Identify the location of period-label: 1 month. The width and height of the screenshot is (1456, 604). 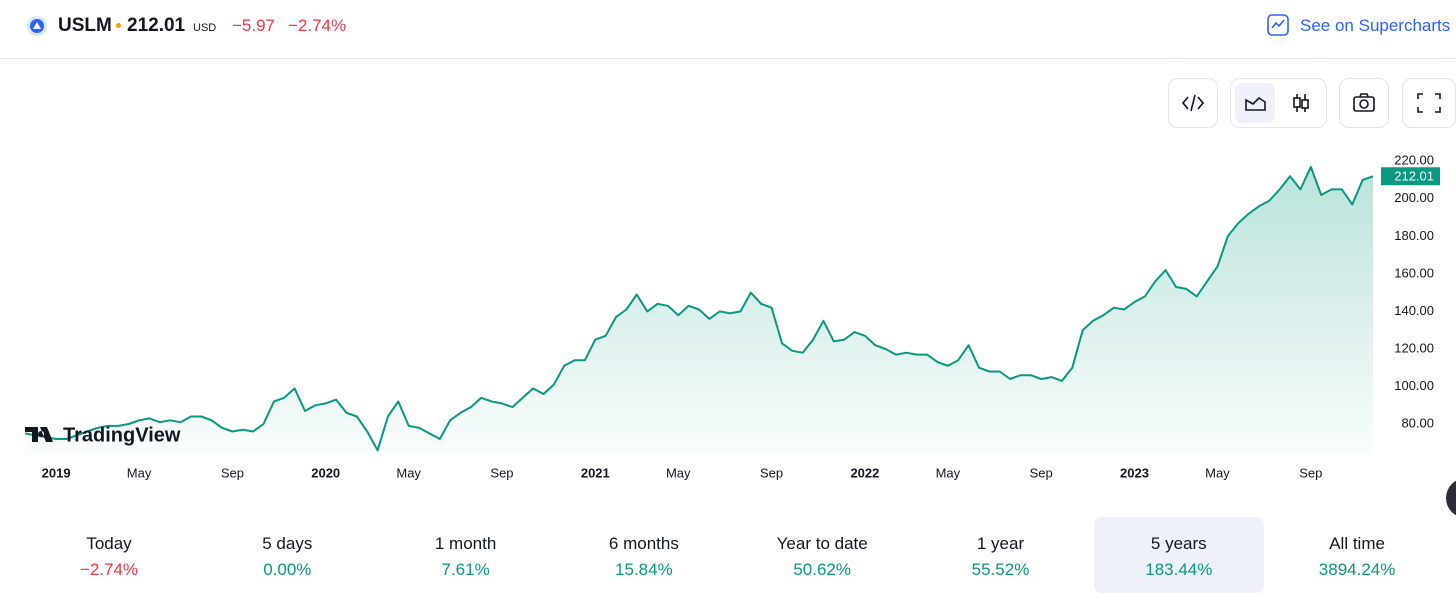
(465, 543).